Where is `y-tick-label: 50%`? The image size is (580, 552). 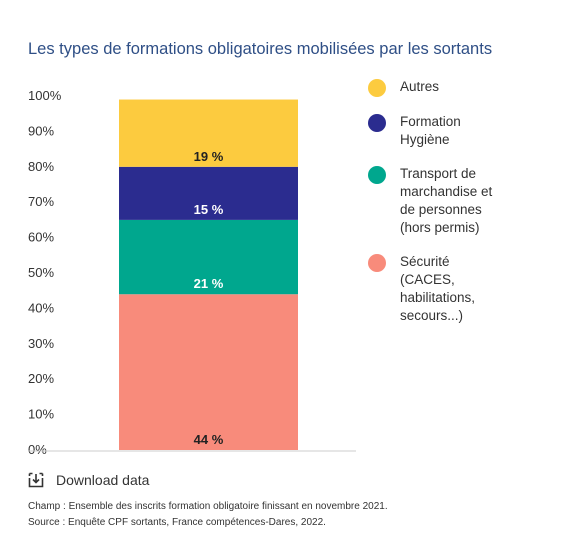
y-tick-label: 50% is located at coordinates (41, 272).